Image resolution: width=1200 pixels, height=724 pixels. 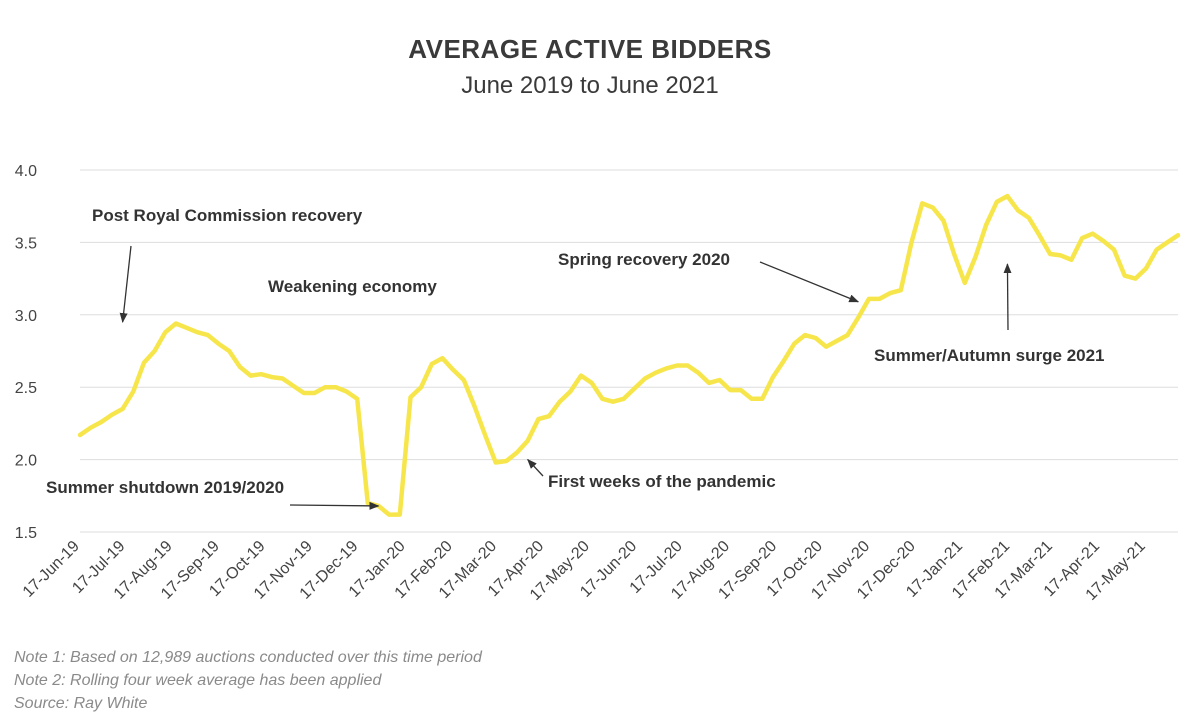 What do you see at coordinates (51, 569) in the screenshot?
I see `x-tick-label: 17-Jun-19` at bounding box center [51, 569].